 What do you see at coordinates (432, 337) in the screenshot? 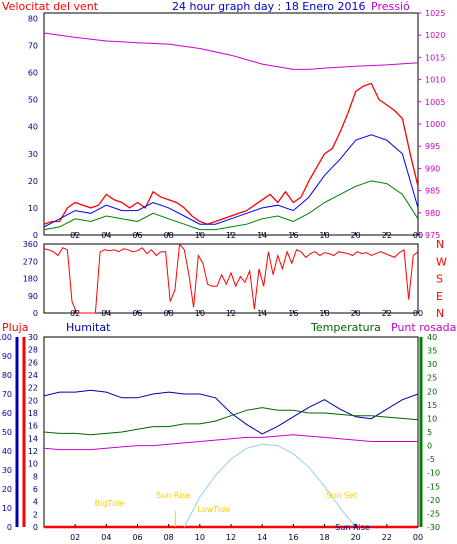
I see `temperature-y-tick-label: 40` at bounding box center [432, 337].